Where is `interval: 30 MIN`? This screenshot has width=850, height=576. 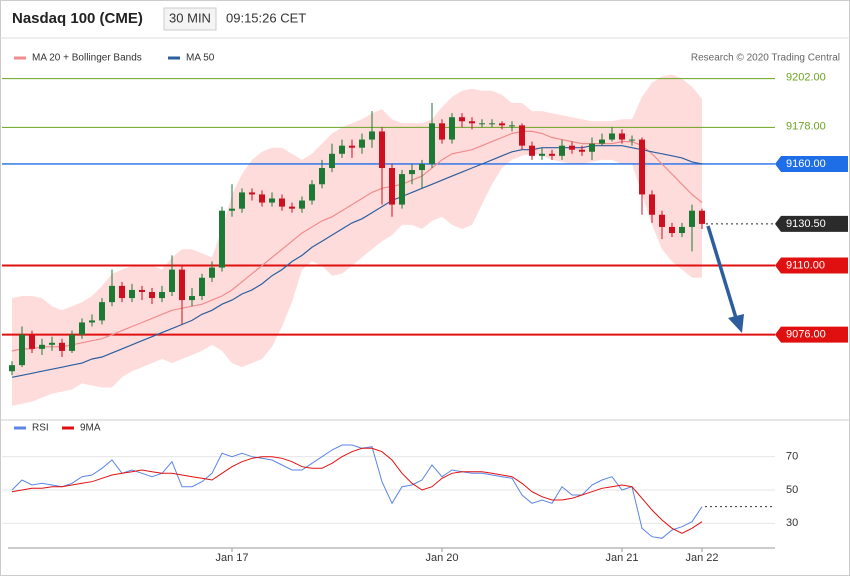 interval: 30 MIN is located at coordinates (190, 17).